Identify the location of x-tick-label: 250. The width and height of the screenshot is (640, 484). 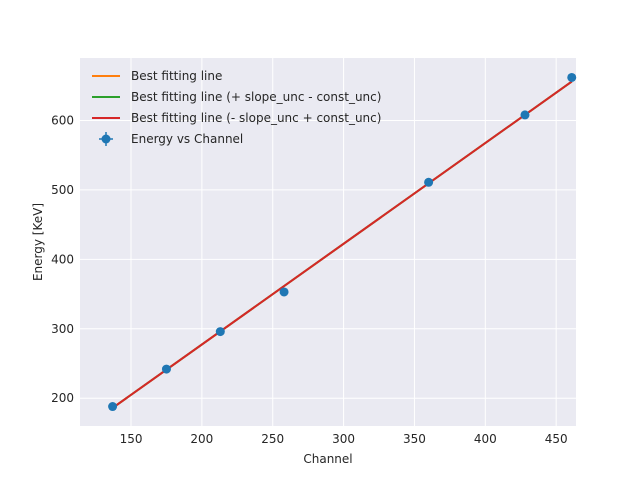
(272, 439).